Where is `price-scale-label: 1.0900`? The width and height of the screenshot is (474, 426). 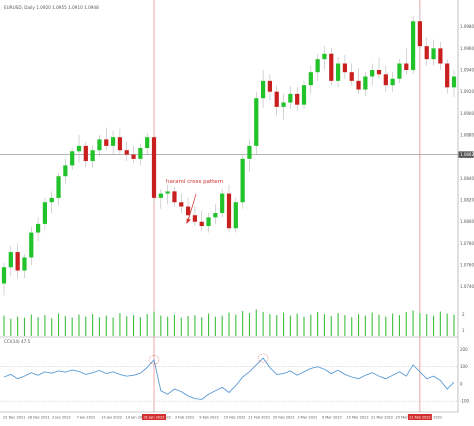
price-scale-label: 1.0900 is located at coordinates (467, 113).